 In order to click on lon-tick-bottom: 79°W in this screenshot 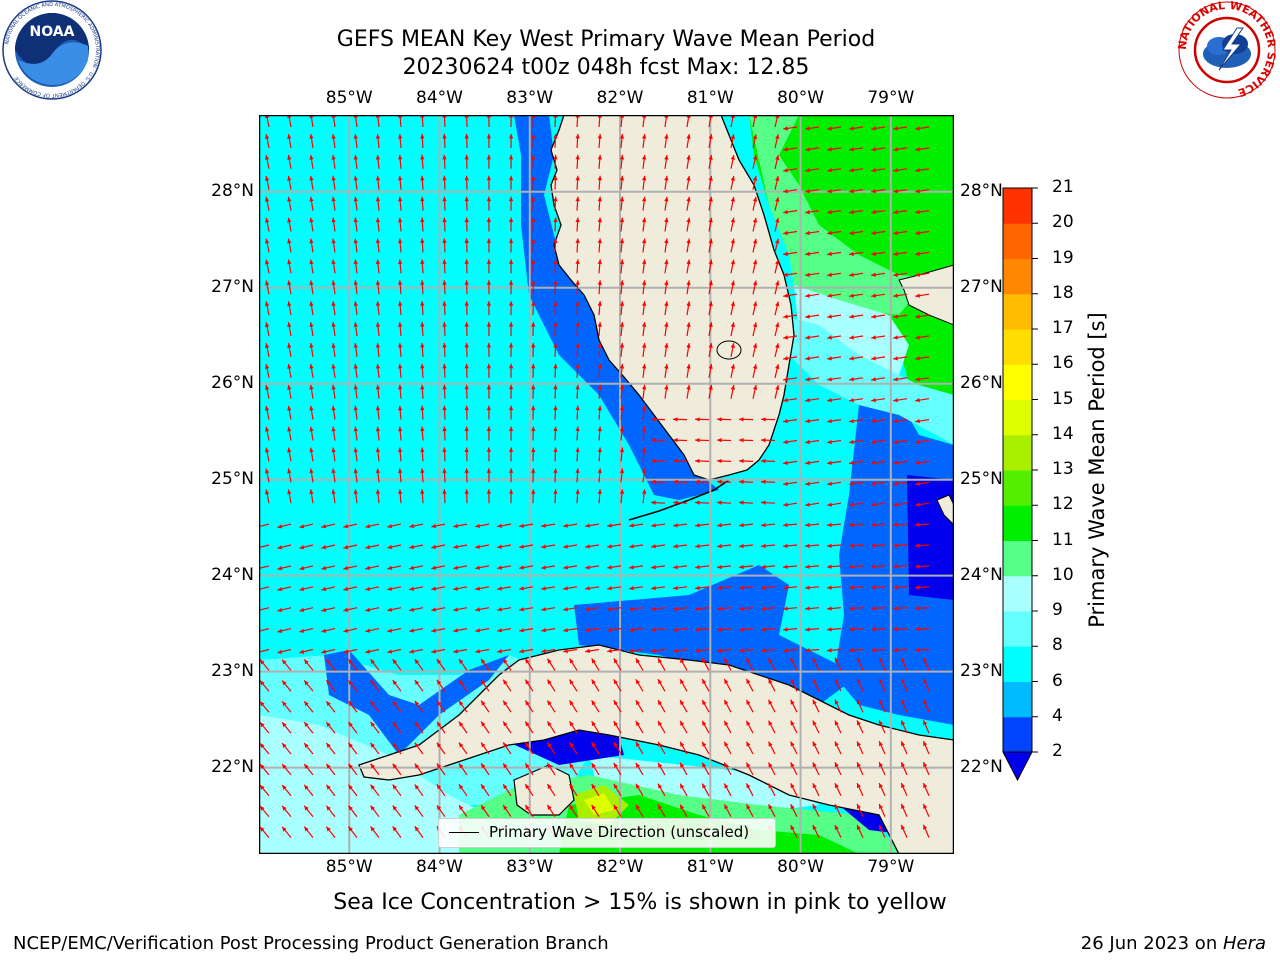, I will do `click(891, 867)`.